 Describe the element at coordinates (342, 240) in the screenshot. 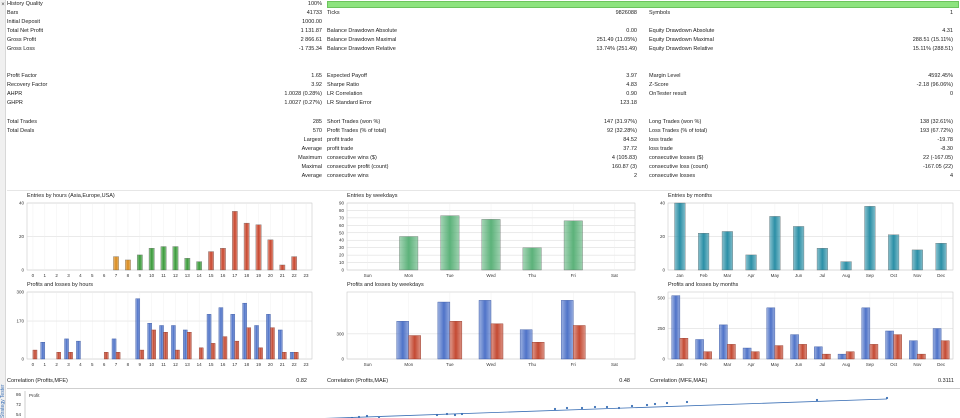

I see `y-tick-label: 40` at that location.